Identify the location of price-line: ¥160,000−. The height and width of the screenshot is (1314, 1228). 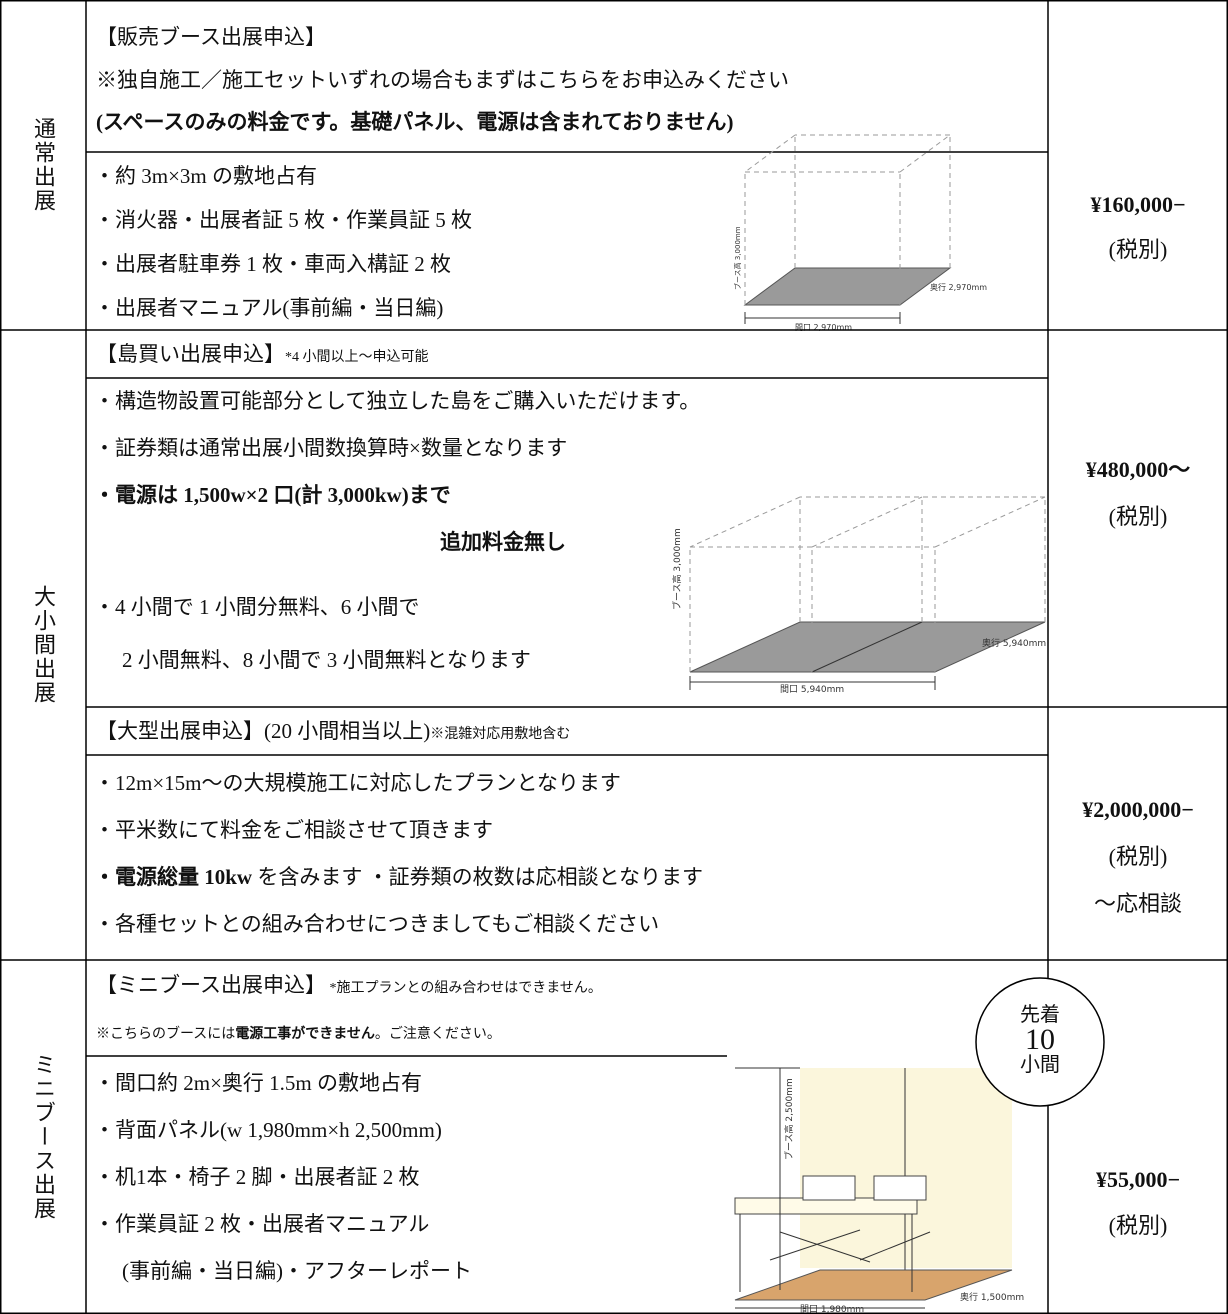
(1138, 204).